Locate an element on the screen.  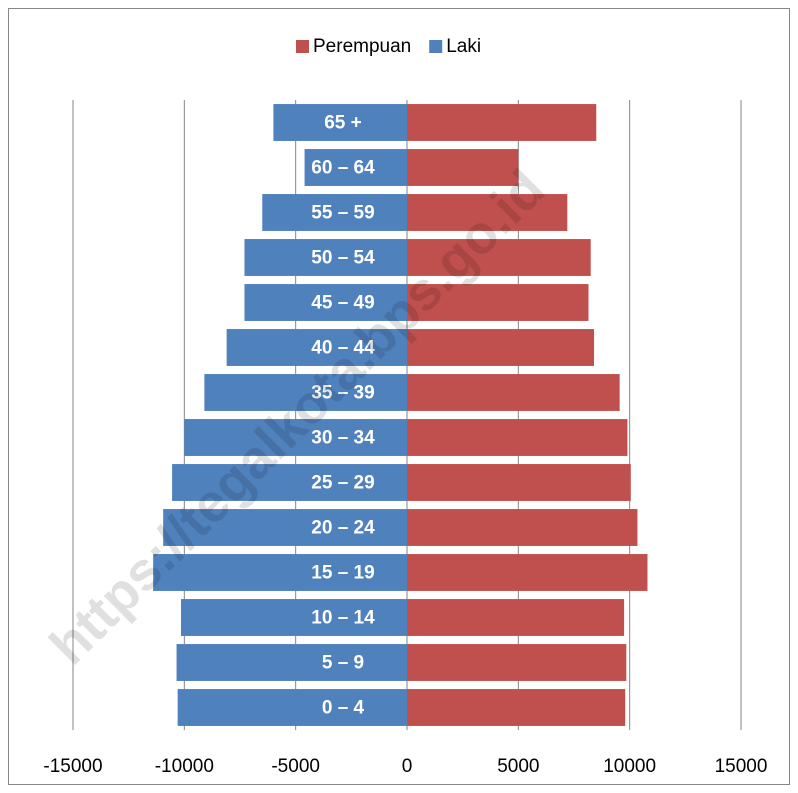
category-label: 65 + is located at coordinates (343, 123).